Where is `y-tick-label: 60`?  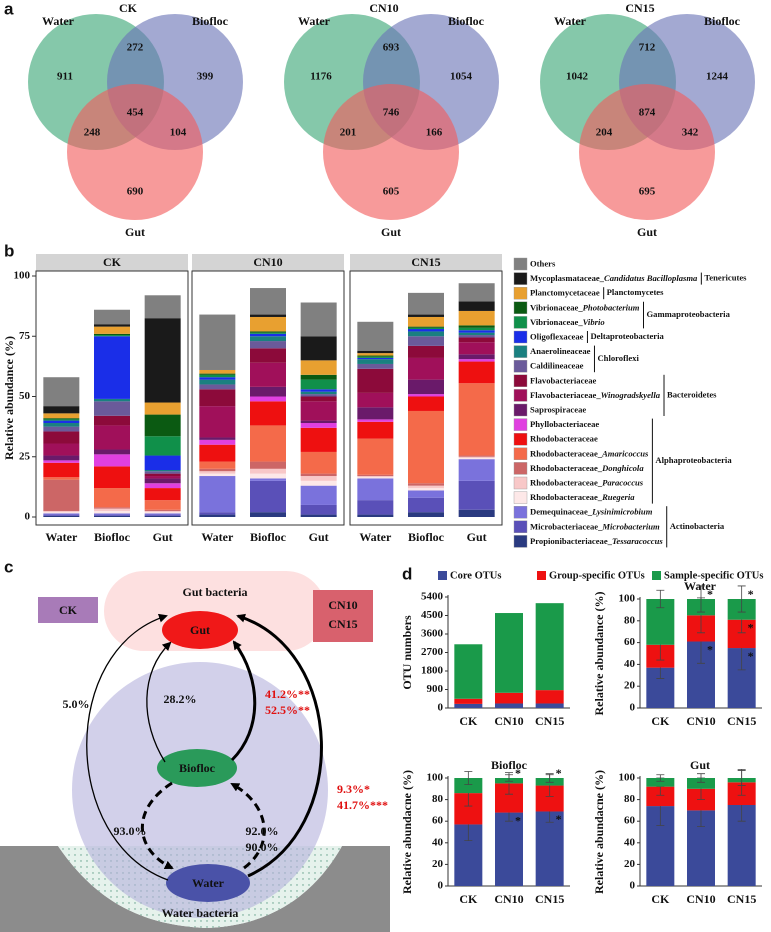 y-tick-label: 60 is located at coordinates (438, 821).